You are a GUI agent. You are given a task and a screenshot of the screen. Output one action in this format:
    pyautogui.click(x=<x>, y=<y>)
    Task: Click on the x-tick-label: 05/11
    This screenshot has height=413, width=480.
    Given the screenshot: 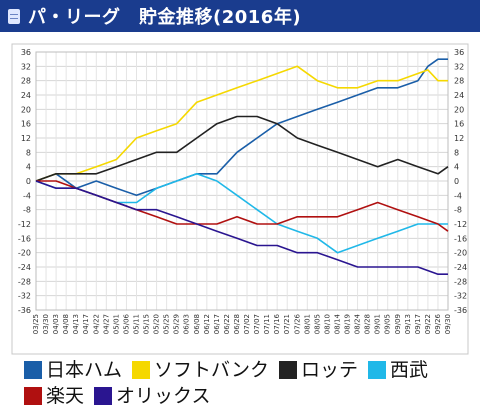 What is the action you would take?
    pyautogui.click(x=136, y=324)
    